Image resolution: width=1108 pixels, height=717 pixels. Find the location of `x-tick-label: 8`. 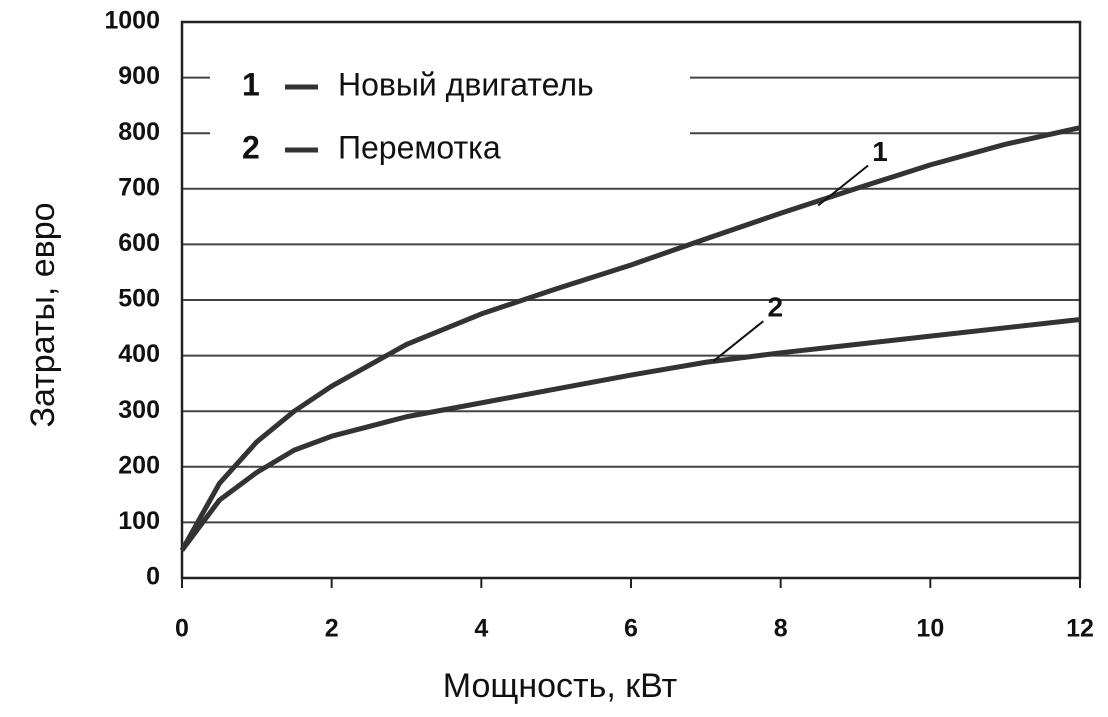

x-tick-label: 8 is located at coordinates (781, 629).